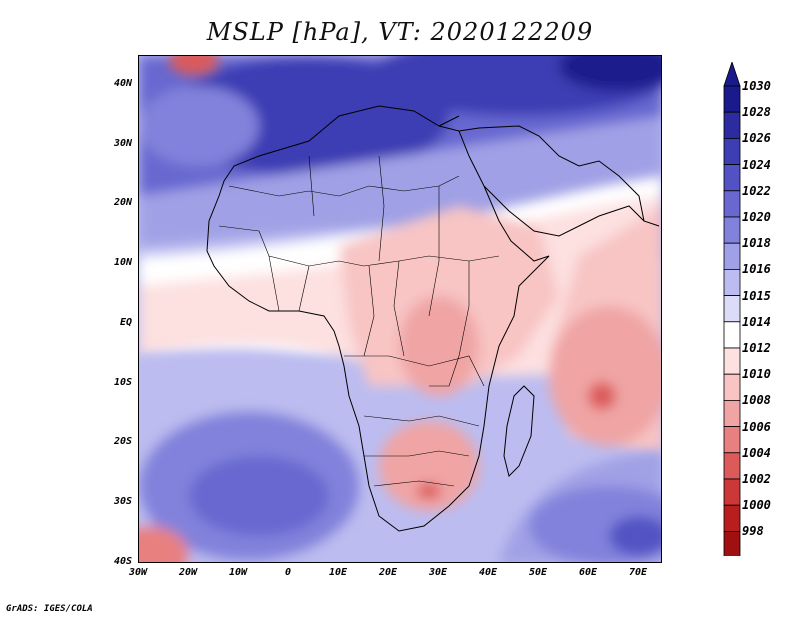 This screenshot has height=618, width=800. I want to click on colorbar-label: 998, so click(753, 531).